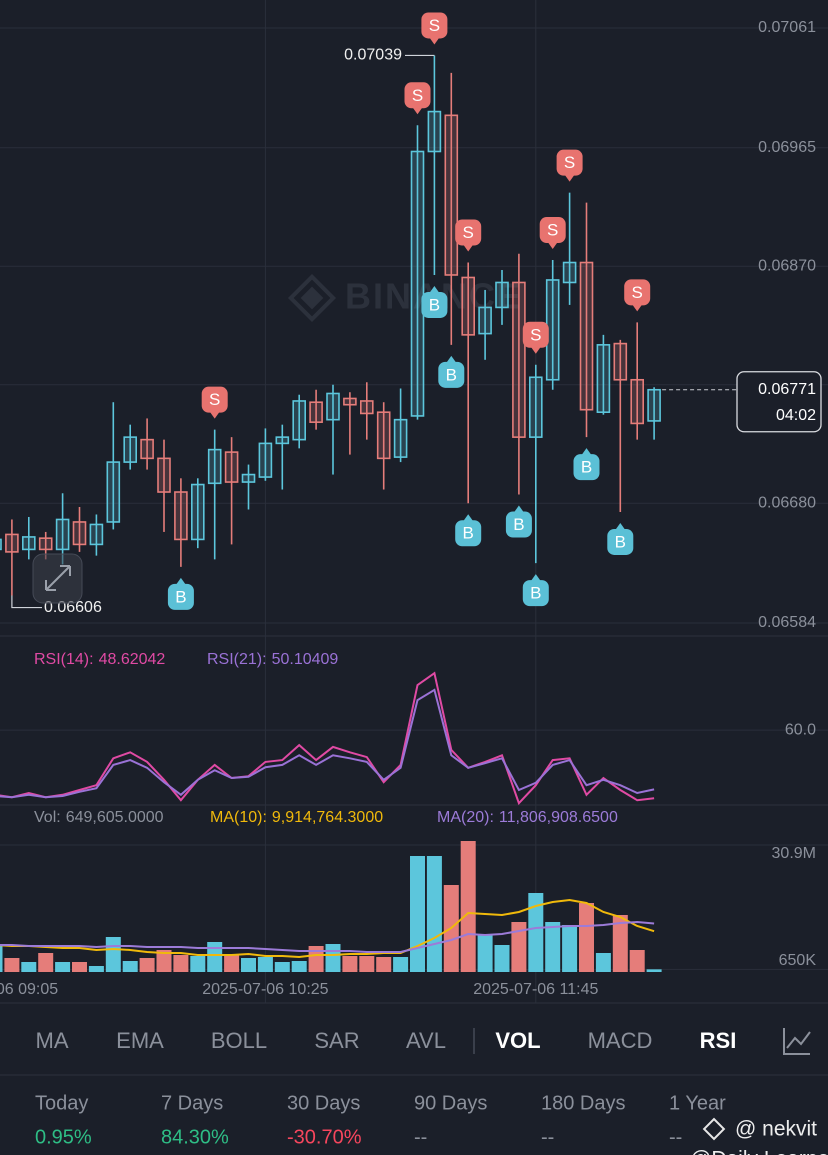 This screenshot has height=1155, width=828. I want to click on legend-name: RSI(21):, so click(237, 659).